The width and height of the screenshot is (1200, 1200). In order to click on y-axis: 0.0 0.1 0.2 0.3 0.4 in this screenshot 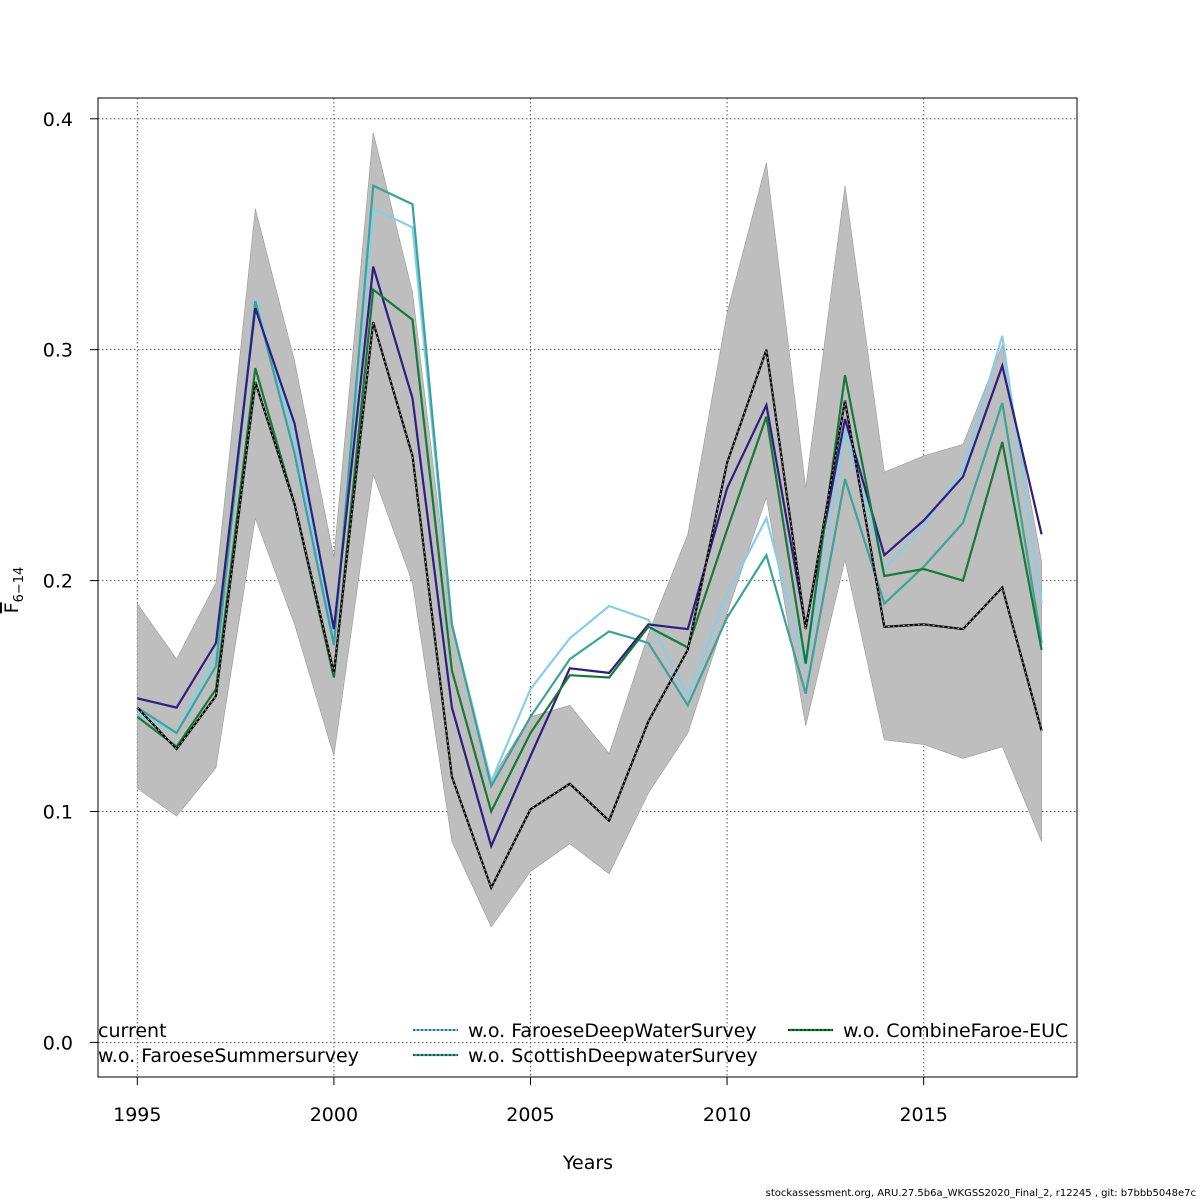, I will do `click(70, 581)`.